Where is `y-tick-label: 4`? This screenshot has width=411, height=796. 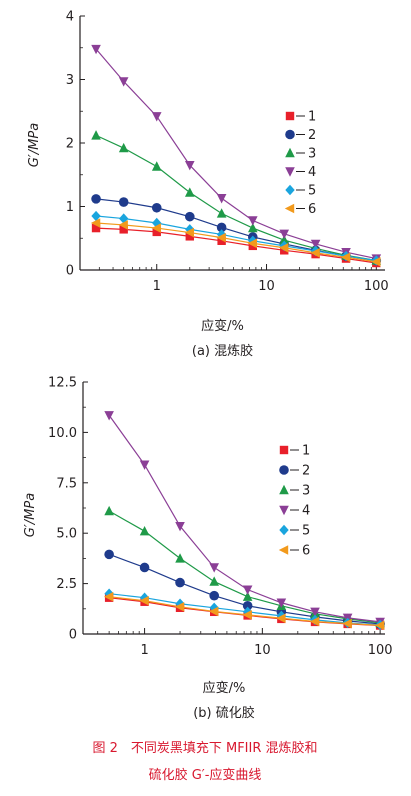
y-tick-label: 4 is located at coordinates (70, 17).